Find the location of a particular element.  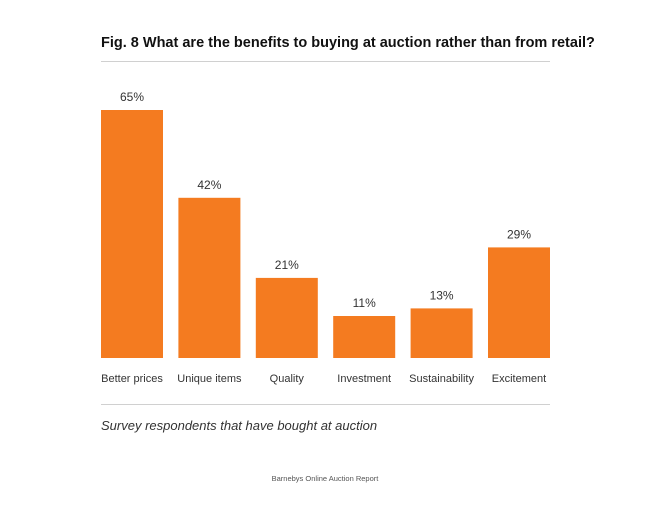

category-label: Excitement is located at coordinates (519, 379).